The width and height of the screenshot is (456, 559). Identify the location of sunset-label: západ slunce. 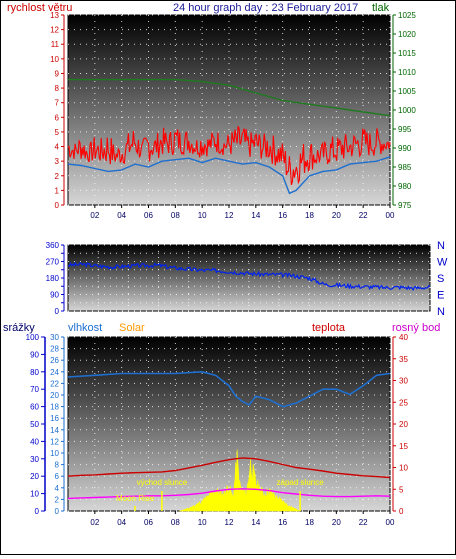
(301, 482).